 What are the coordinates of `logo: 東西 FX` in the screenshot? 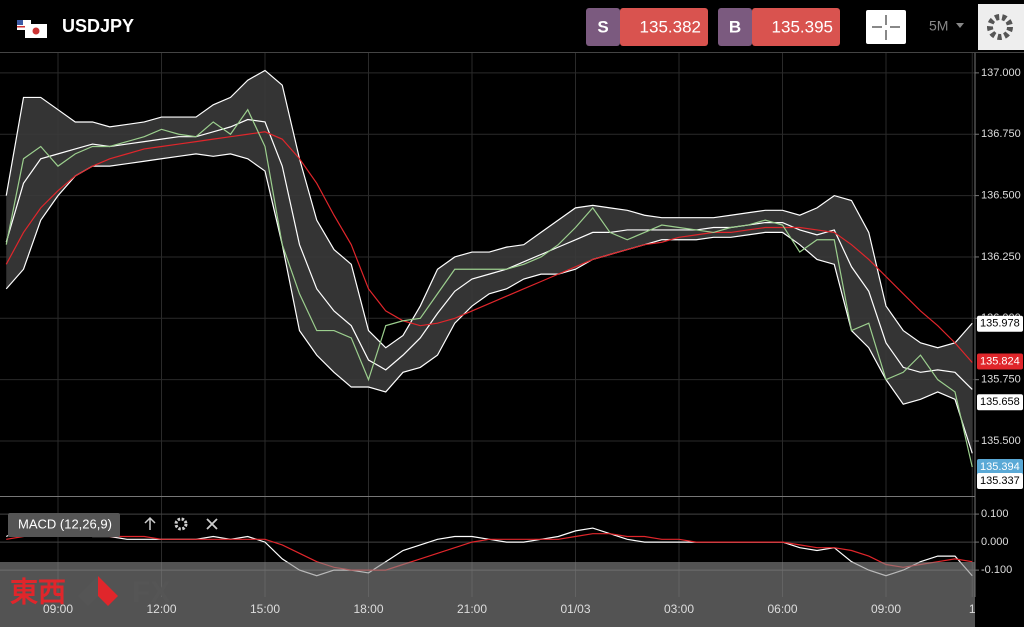 It's located at (90, 592).